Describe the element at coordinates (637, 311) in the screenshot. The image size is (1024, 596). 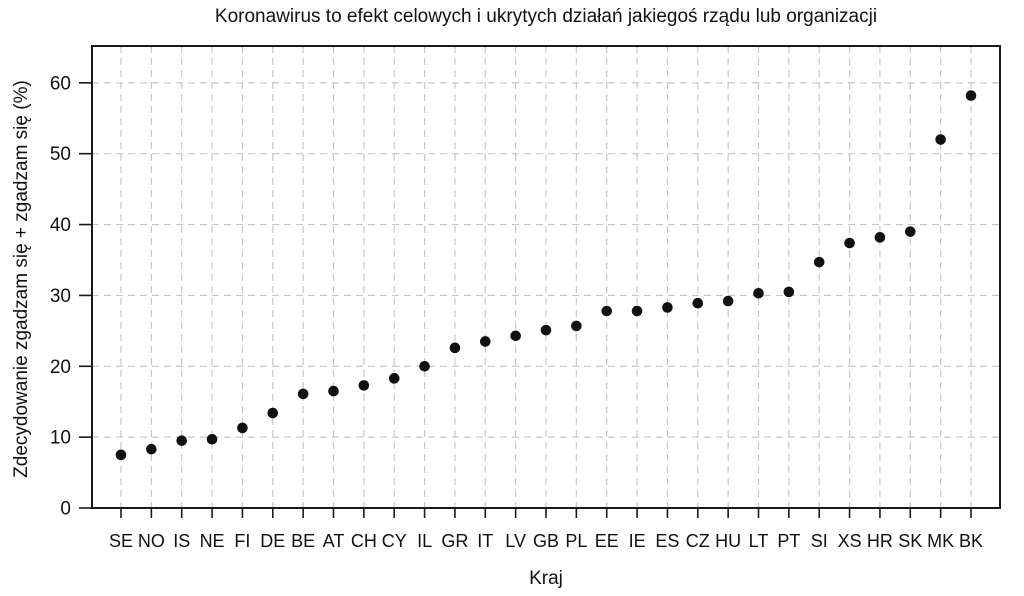
I see `data-point-IE` at that location.